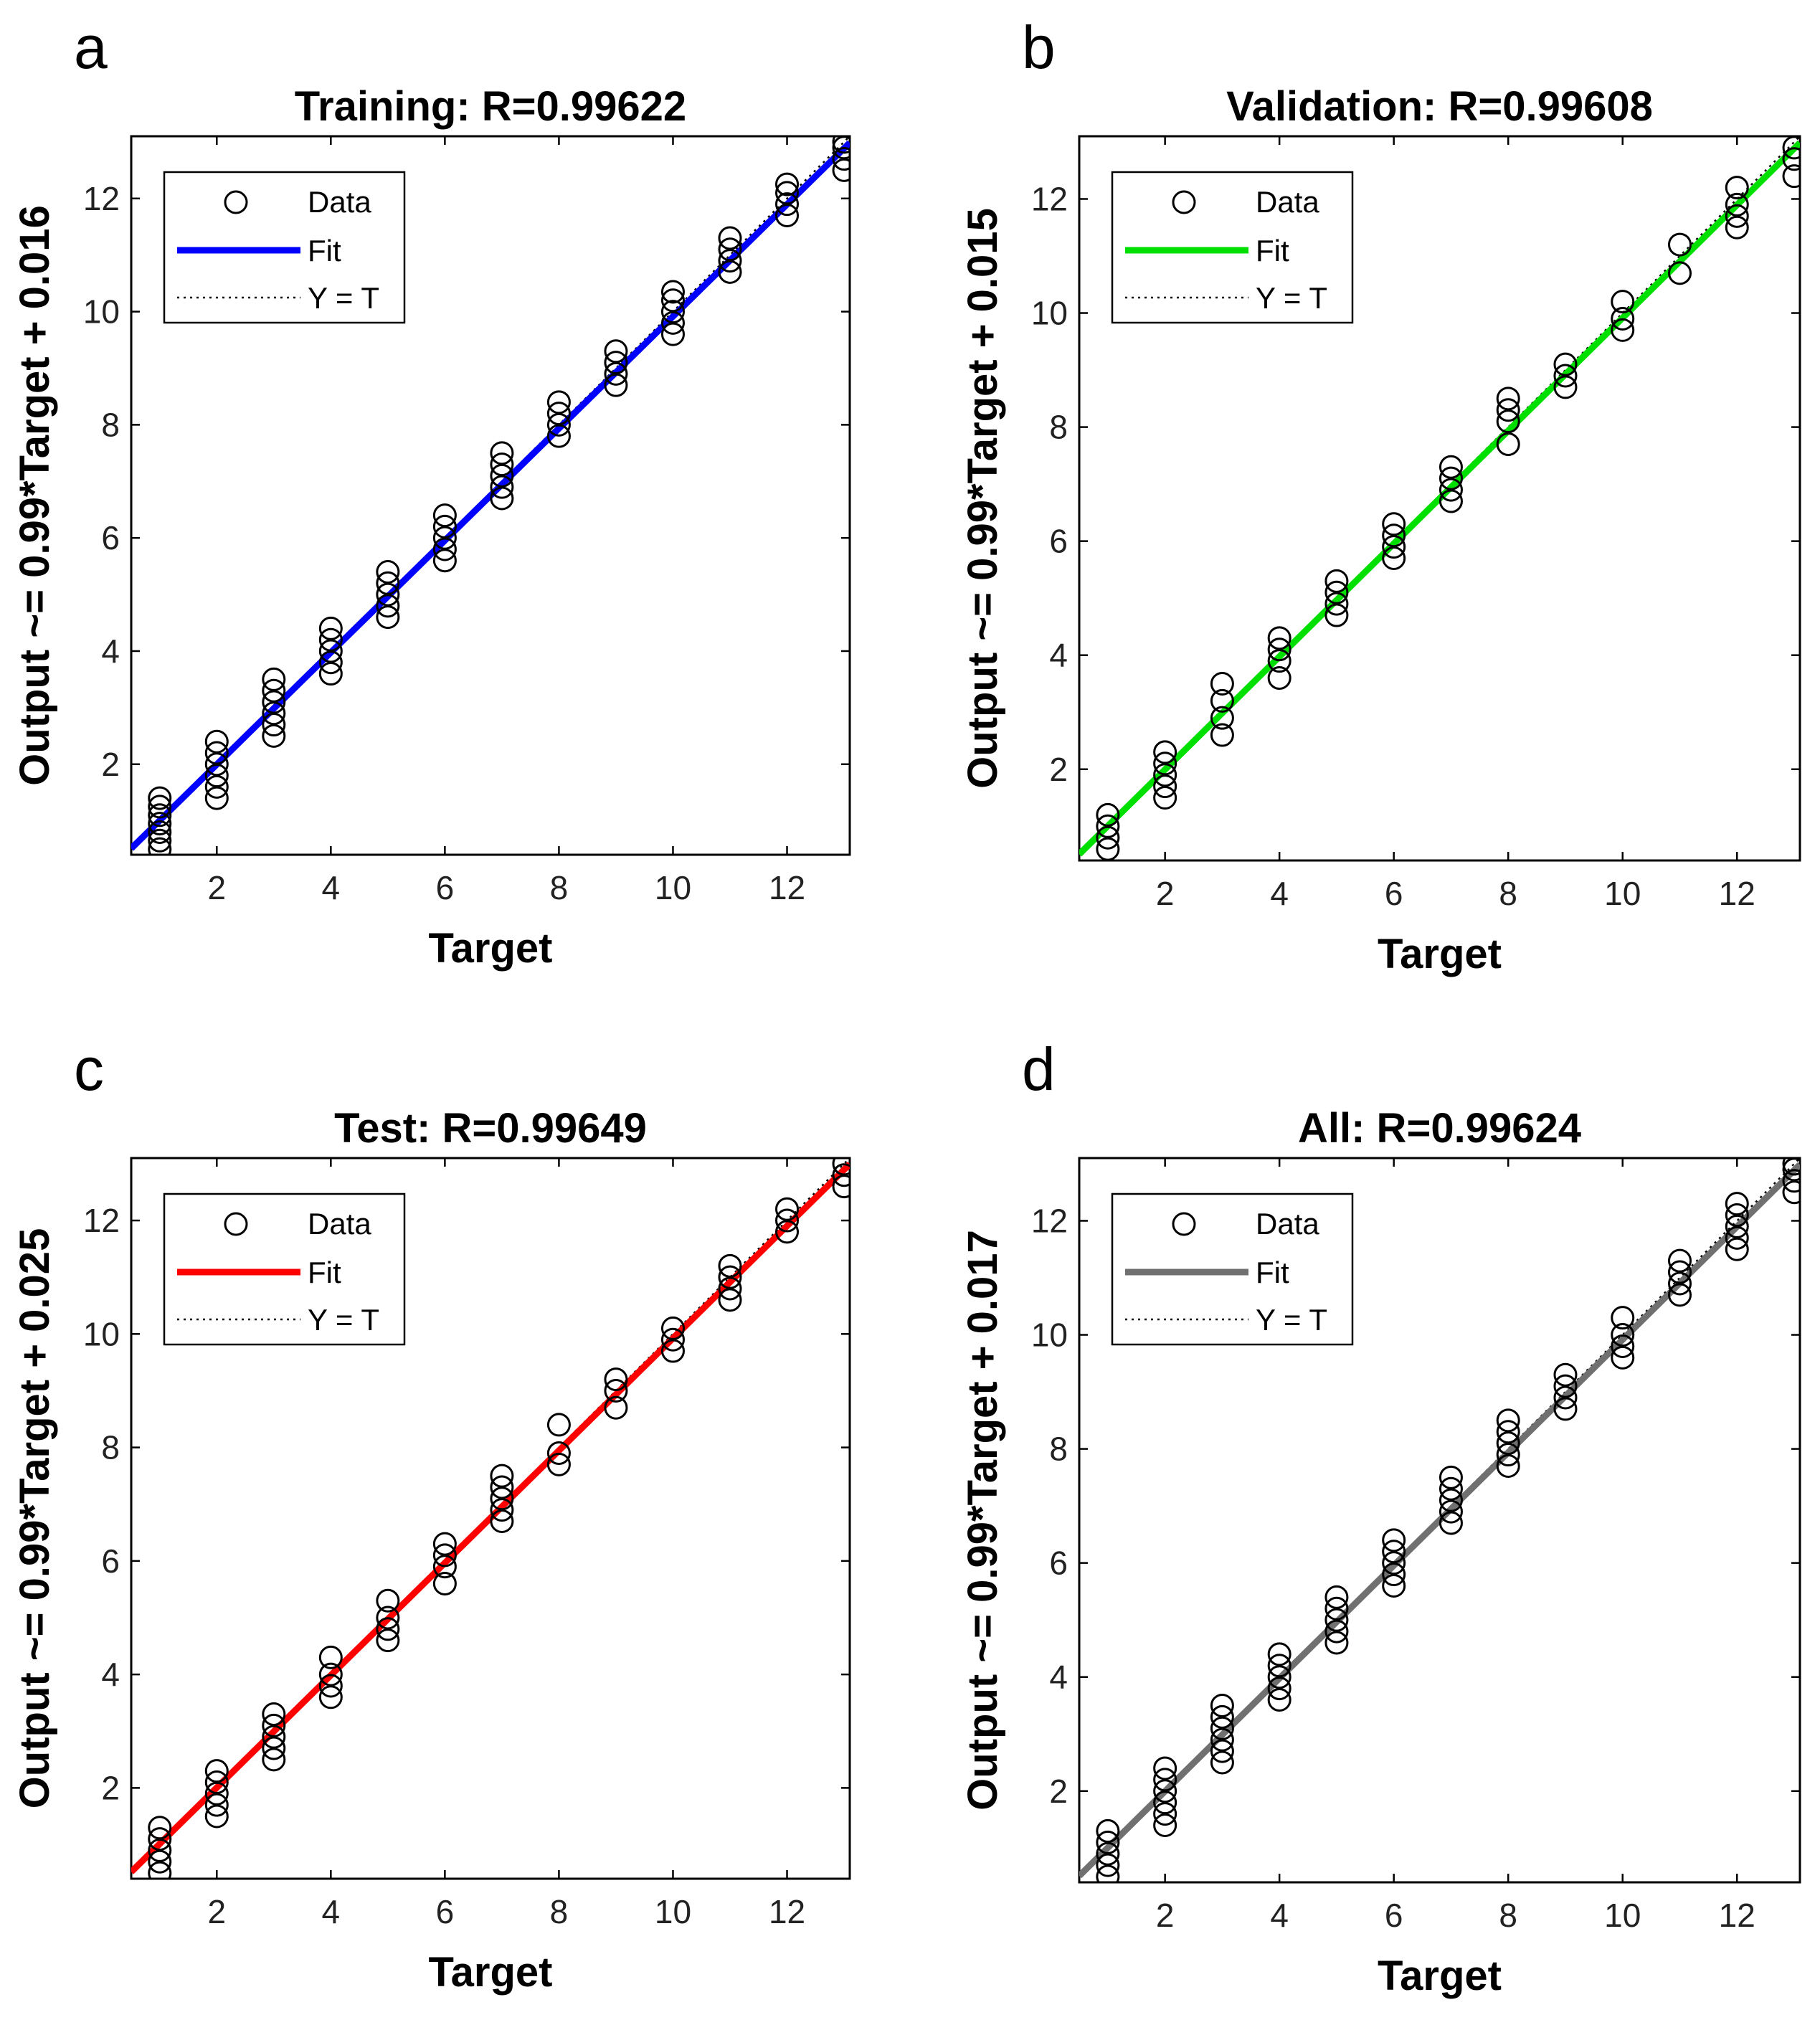 The height and width of the screenshot is (2025, 1820). Describe the element at coordinates (559, 1912) in the screenshot. I see `x-tick-label: 8` at that location.